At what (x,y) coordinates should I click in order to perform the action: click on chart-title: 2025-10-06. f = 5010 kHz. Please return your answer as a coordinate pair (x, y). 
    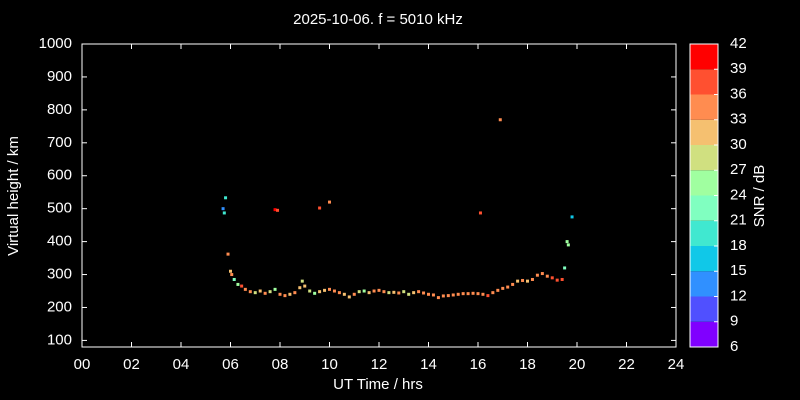
    Looking at the image, I should click on (378, 19).